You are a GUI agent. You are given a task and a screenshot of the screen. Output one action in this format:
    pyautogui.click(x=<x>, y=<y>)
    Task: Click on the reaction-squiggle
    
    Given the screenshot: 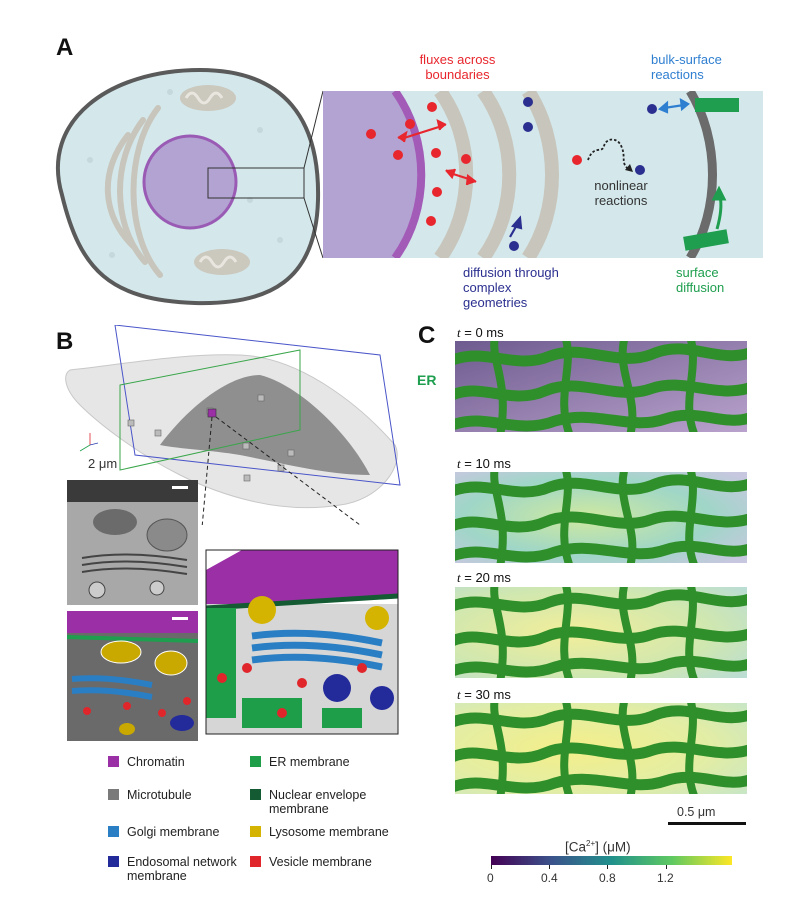 What is the action you would take?
    pyautogui.click(x=609, y=154)
    